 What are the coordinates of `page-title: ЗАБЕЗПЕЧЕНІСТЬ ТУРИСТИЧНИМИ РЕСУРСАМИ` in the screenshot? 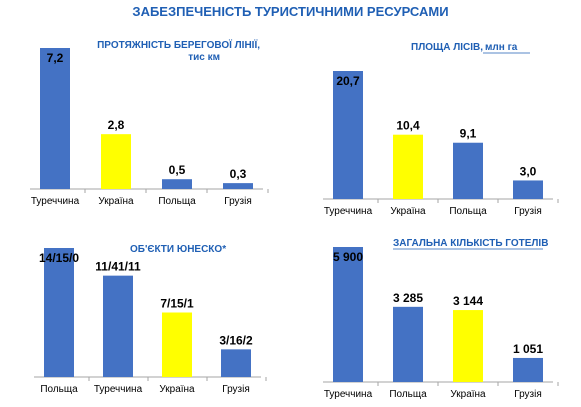 It's located at (290, 11).